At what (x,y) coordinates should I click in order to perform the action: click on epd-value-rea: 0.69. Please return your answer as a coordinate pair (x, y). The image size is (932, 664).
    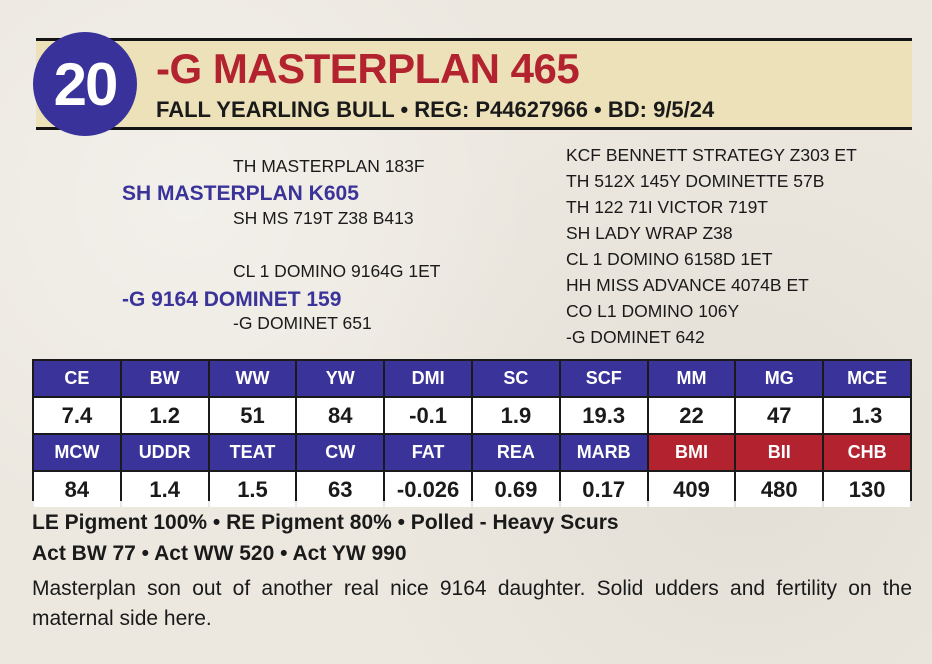
    Looking at the image, I should click on (516, 489).